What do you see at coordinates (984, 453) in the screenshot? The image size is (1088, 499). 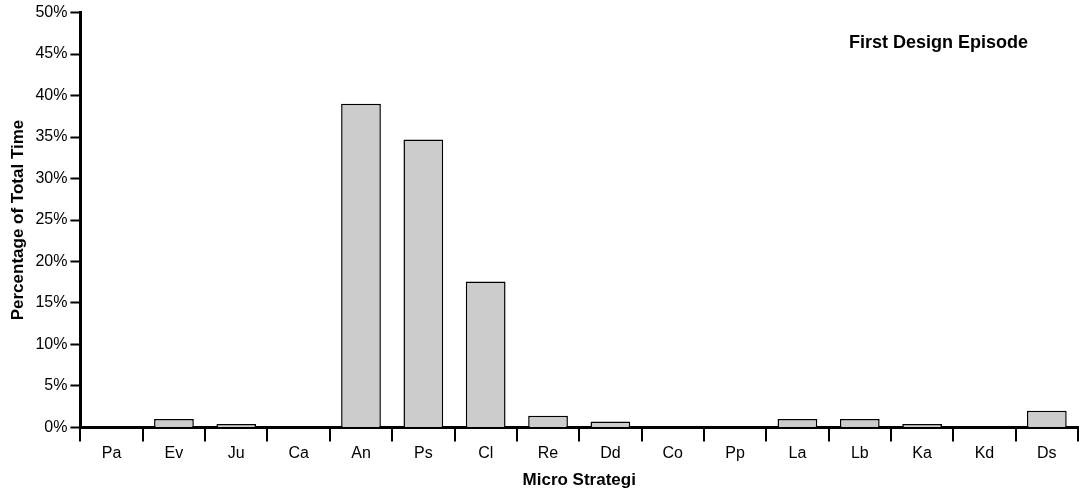 I see `x-tick-label: Kd` at bounding box center [984, 453].